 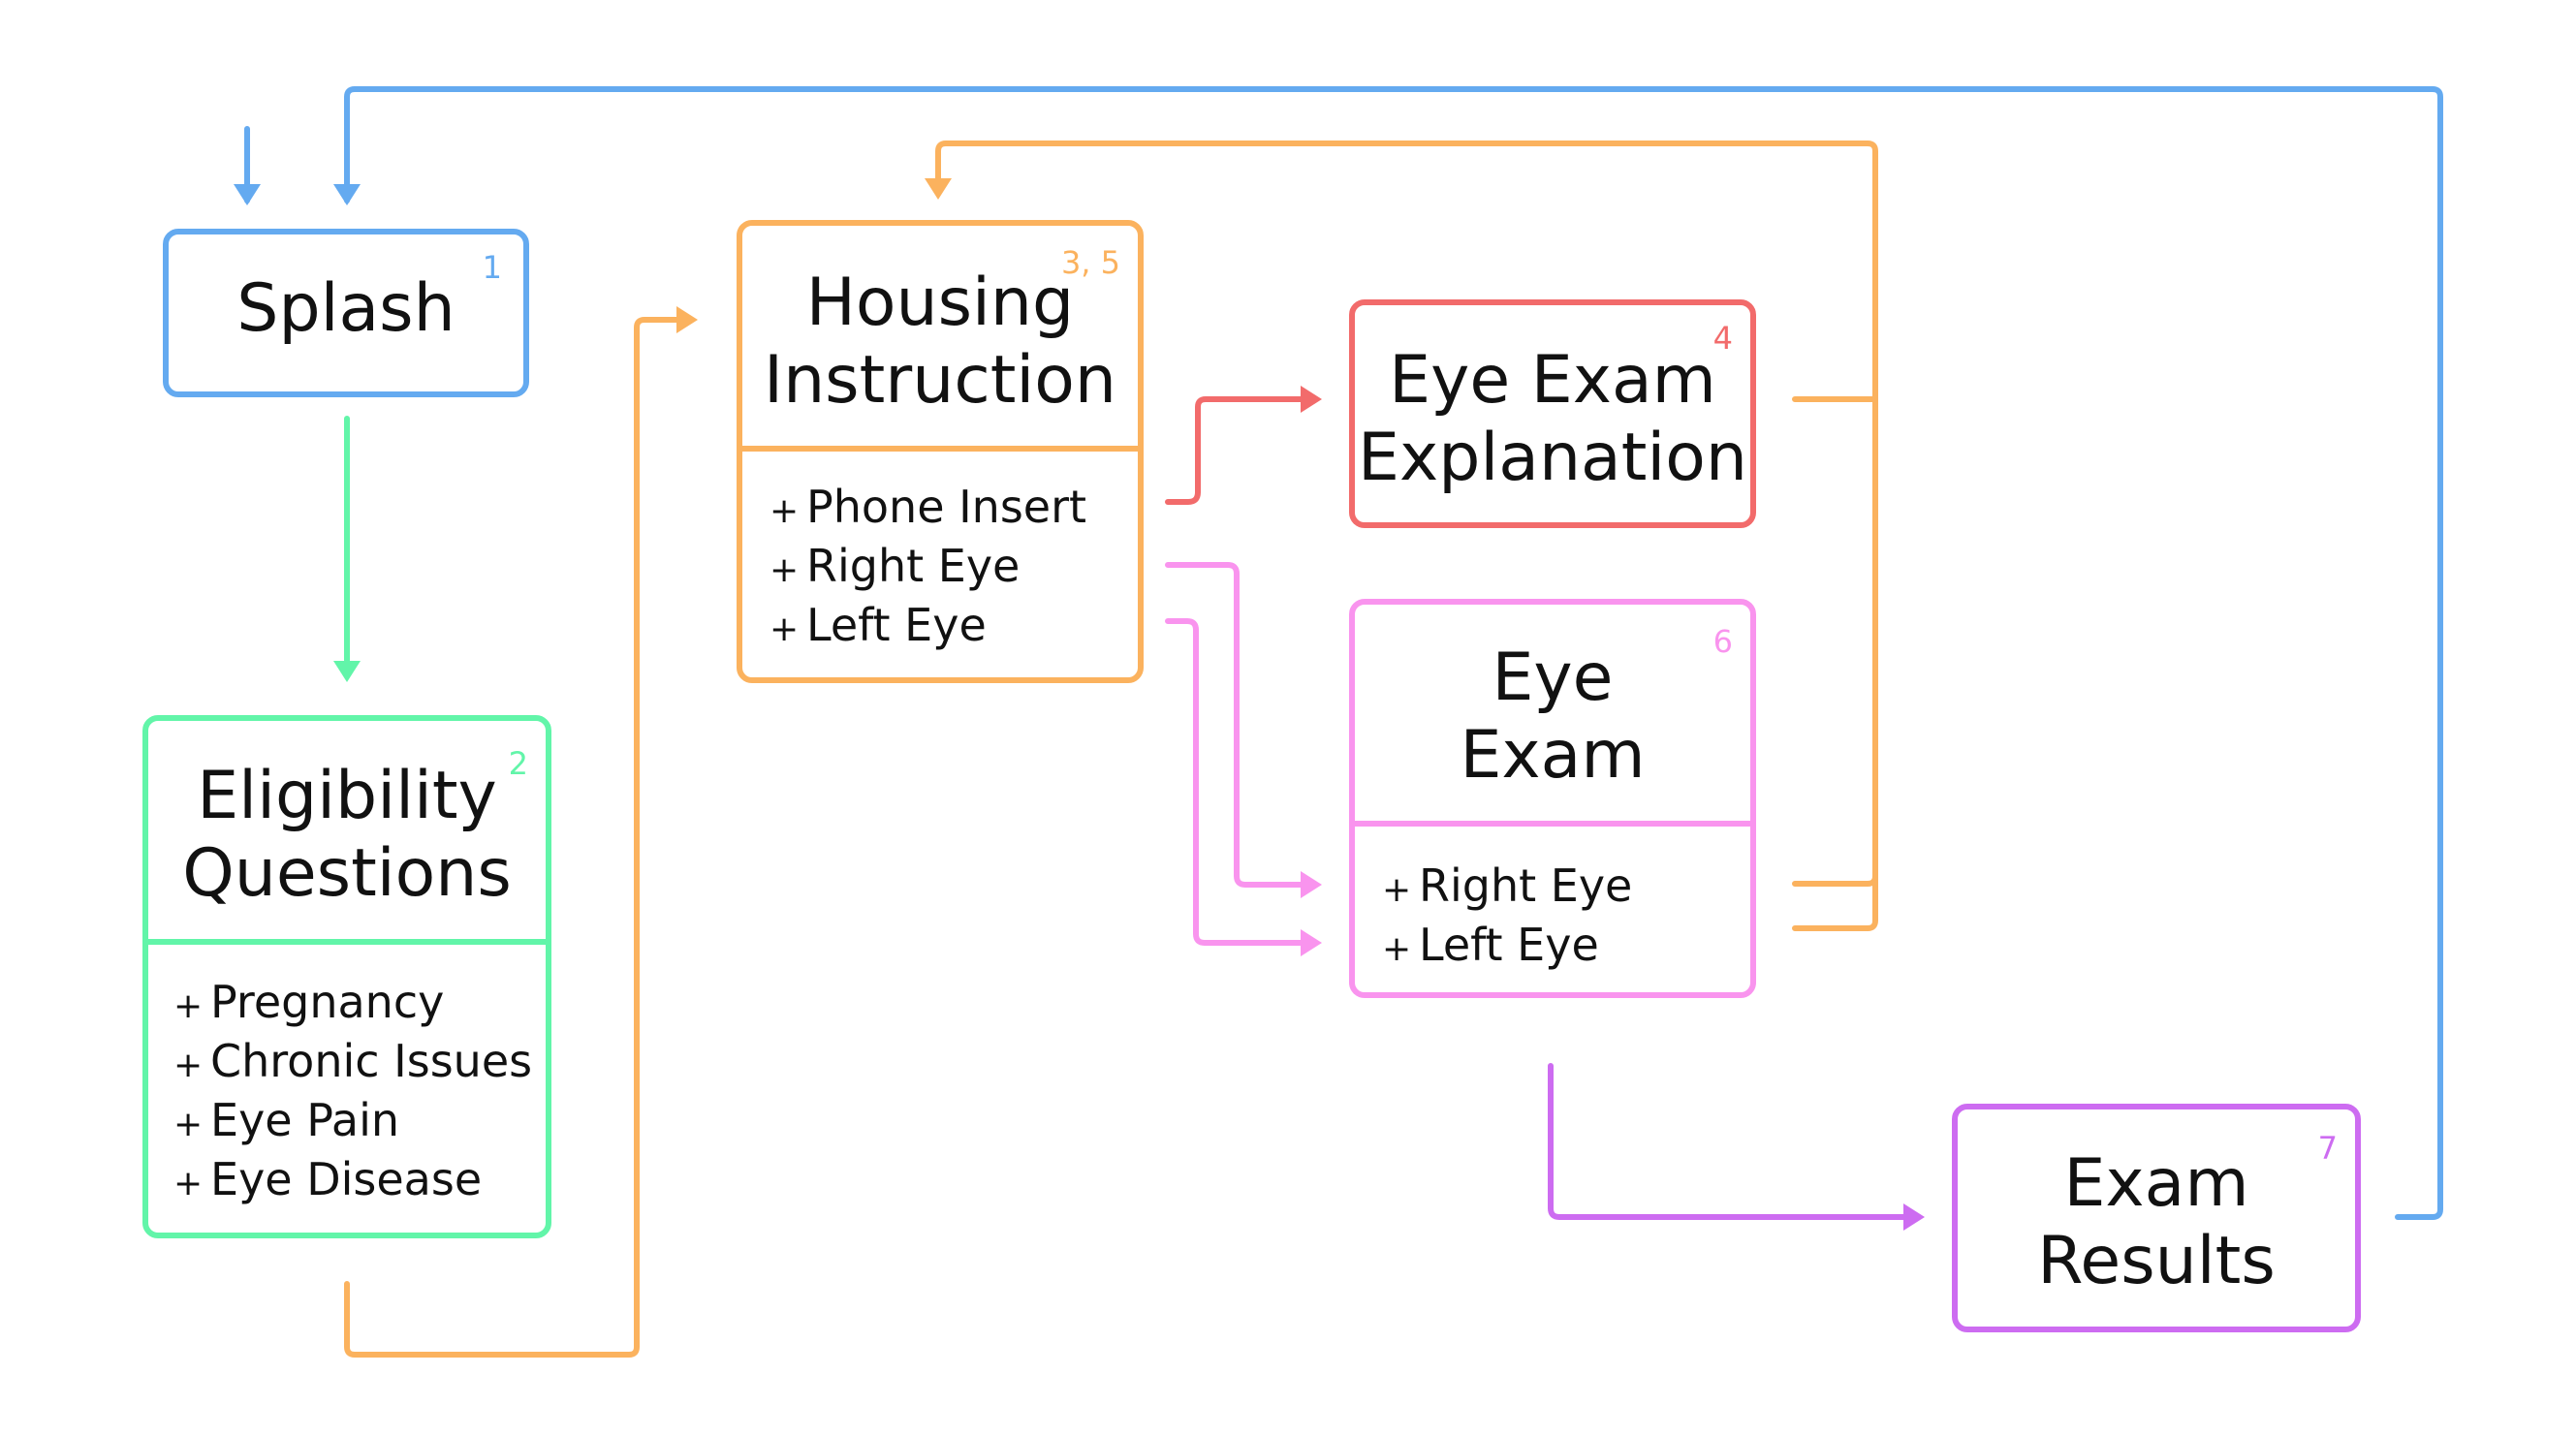 What do you see at coordinates (1552, 798) in the screenshot?
I see `node-eye-exam: Eye Exam 6 Right Eye Left Eye` at bounding box center [1552, 798].